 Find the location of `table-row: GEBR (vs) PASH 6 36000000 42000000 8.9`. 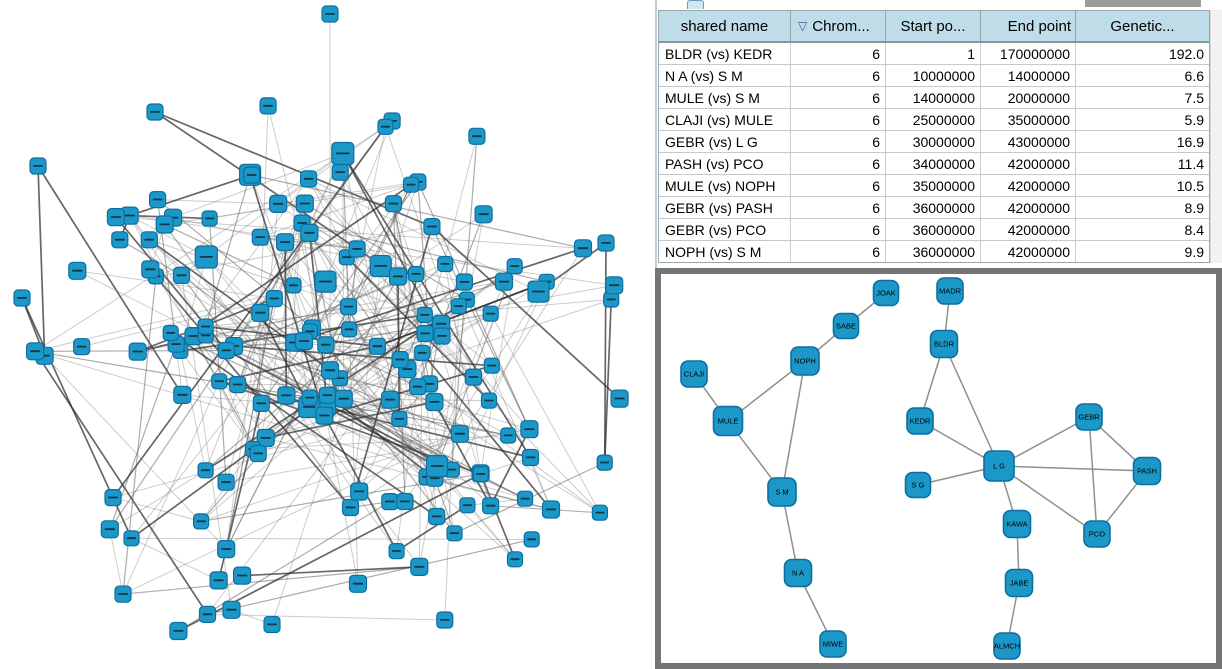

table-row: GEBR (vs) PASH 6 36000000 42000000 8.9 is located at coordinates (934, 207).